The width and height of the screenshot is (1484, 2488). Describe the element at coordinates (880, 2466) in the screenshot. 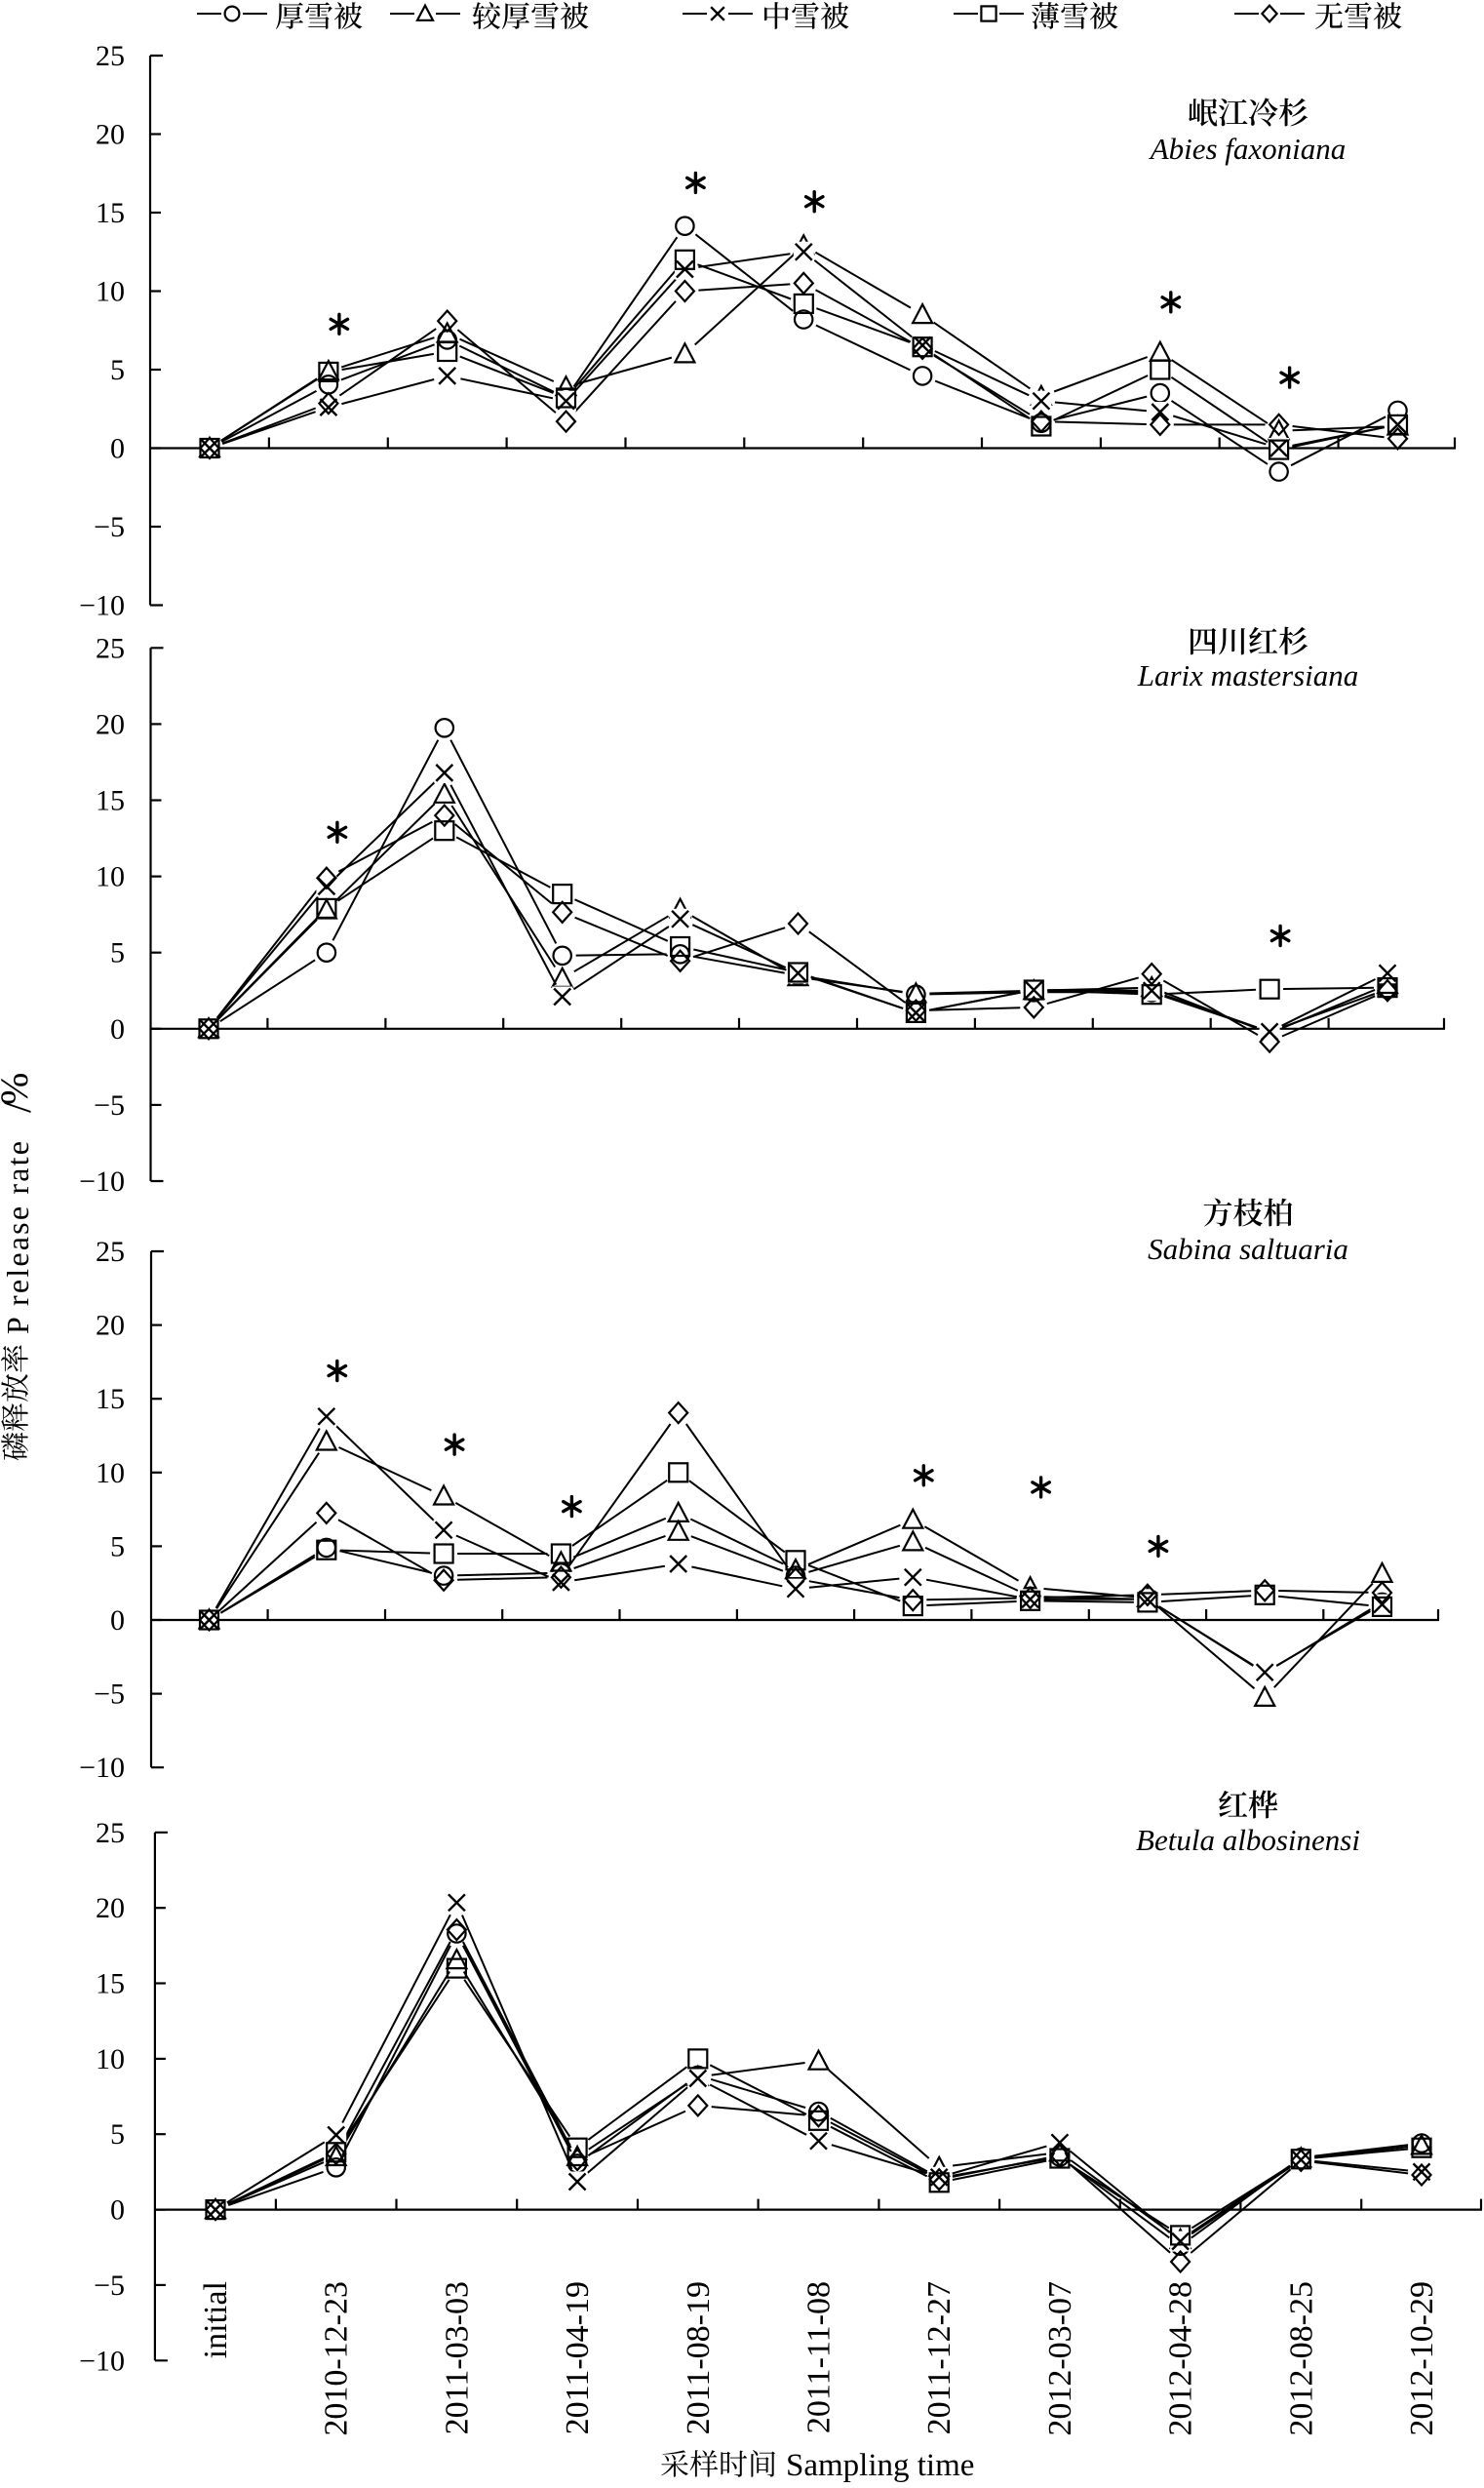

I see `svg-text: Sampling time` at that location.